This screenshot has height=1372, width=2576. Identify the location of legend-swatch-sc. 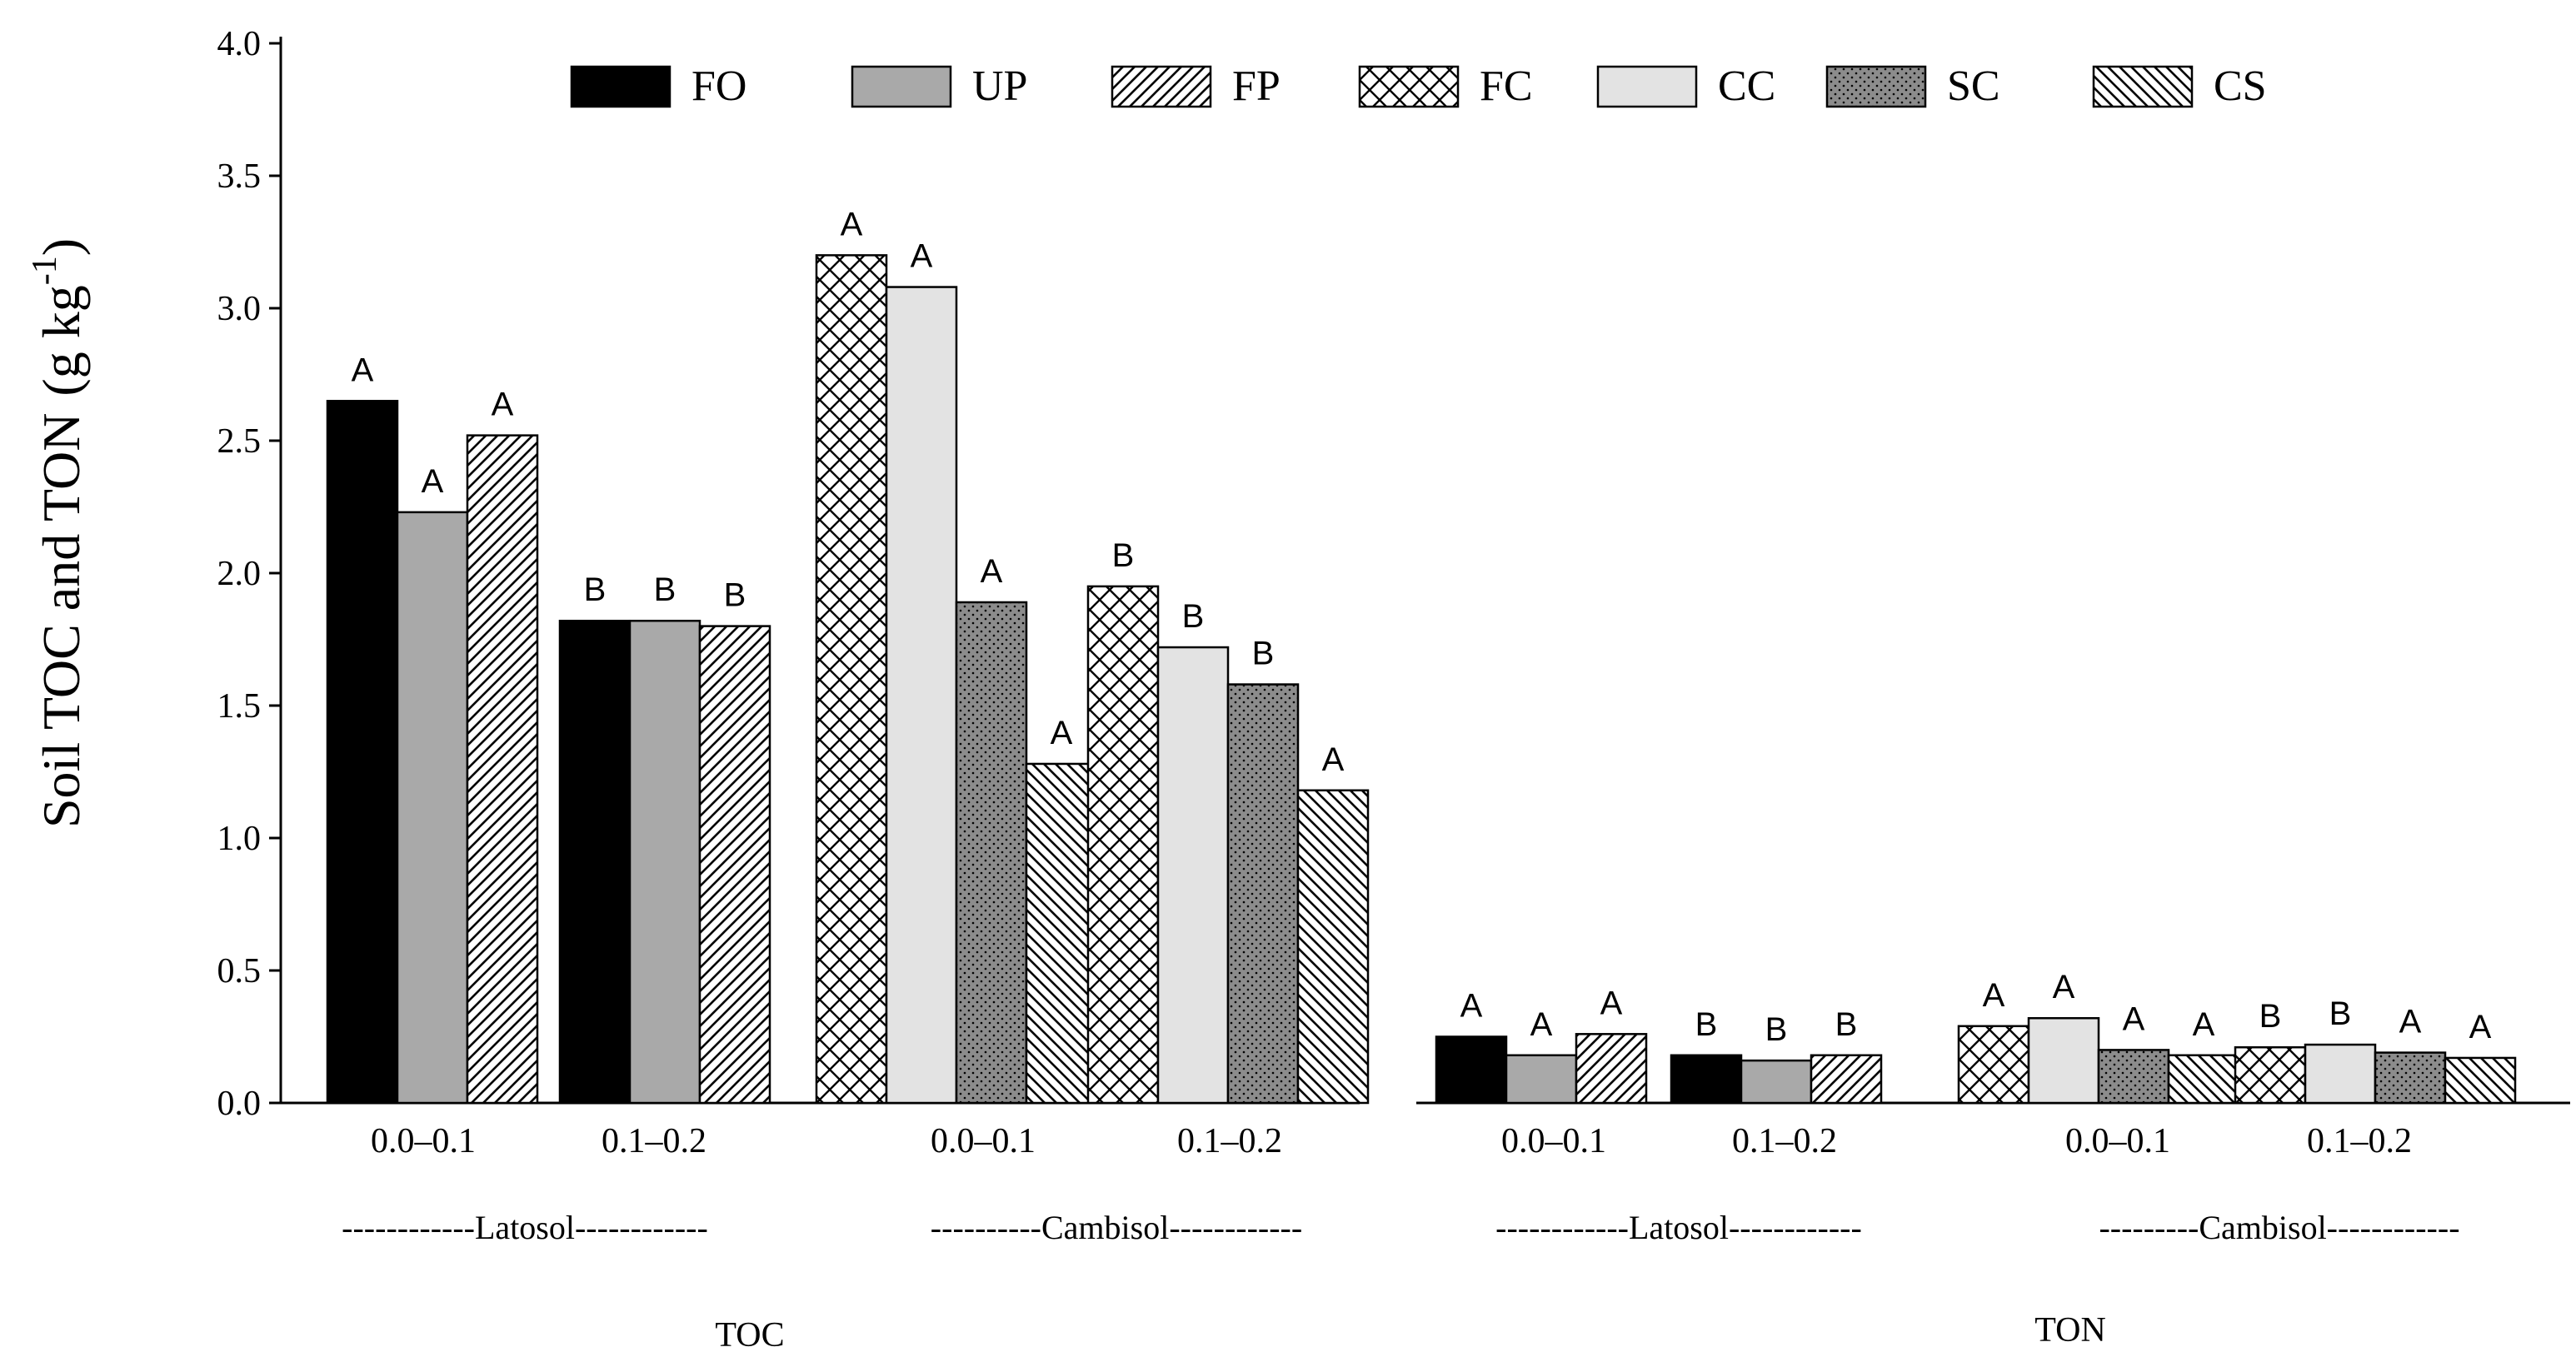
(1876, 87).